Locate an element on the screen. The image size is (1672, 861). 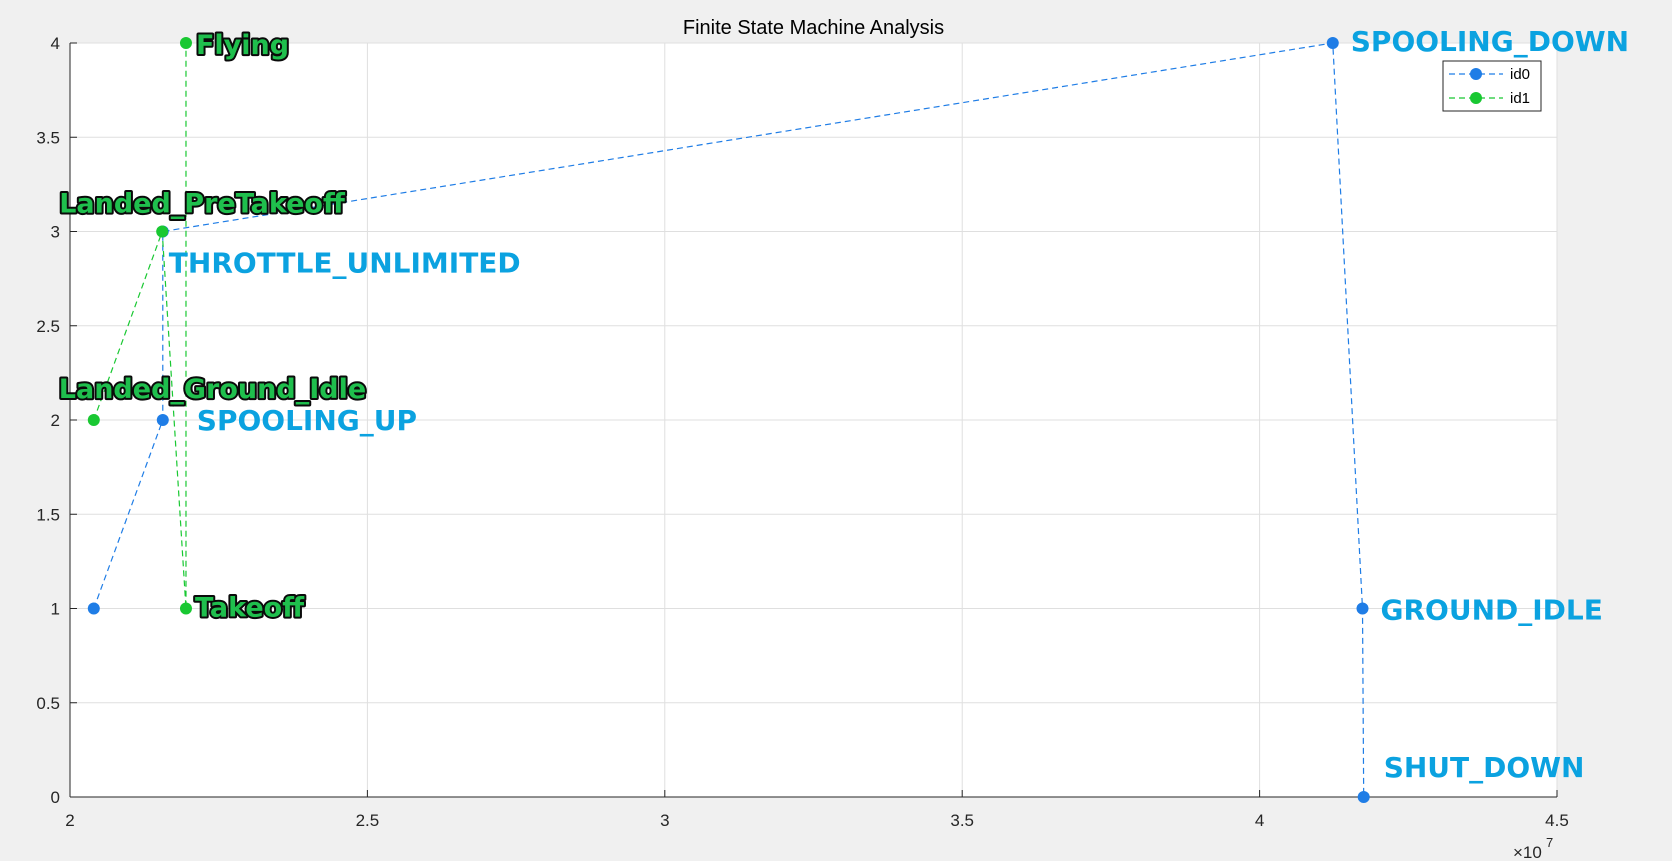
x-tick-label: 3.5 is located at coordinates (962, 820).